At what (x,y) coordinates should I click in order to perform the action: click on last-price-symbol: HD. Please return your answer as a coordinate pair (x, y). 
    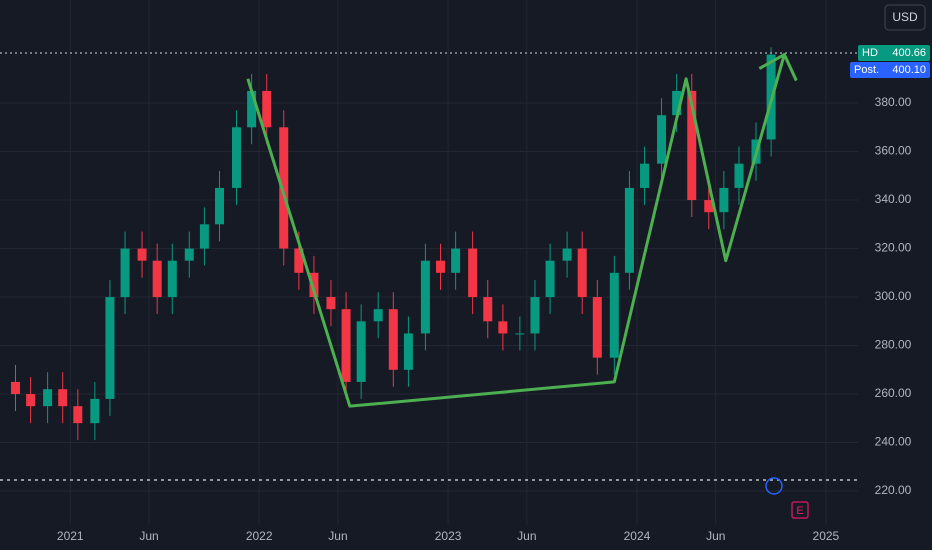
    Looking at the image, I should click on (870, 53).